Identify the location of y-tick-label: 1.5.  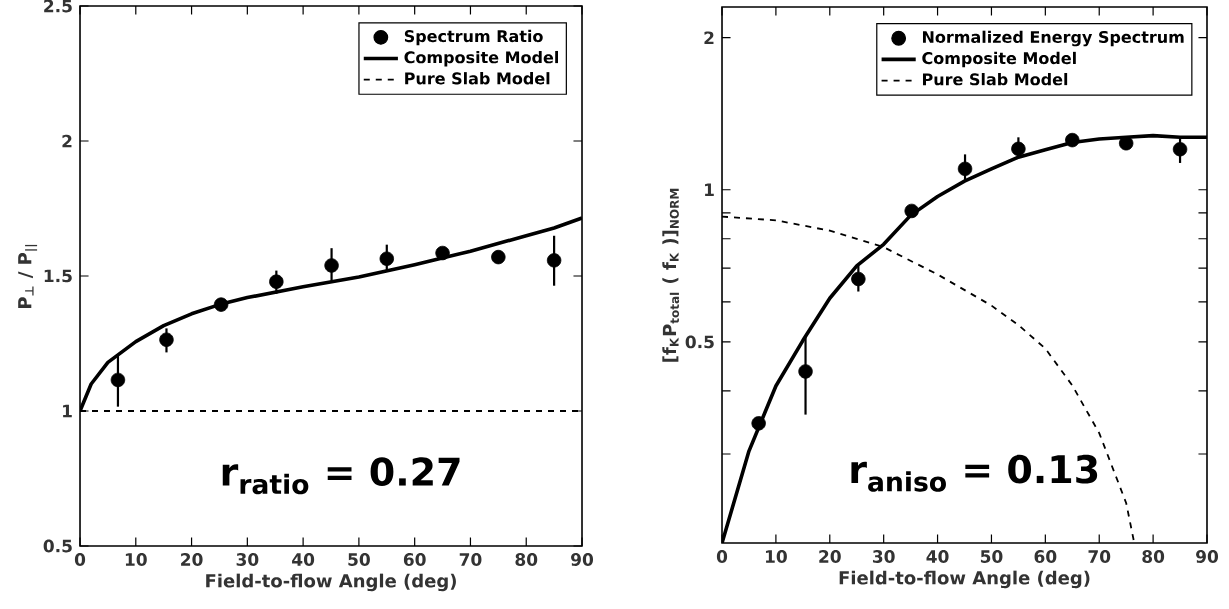
(58, 276).